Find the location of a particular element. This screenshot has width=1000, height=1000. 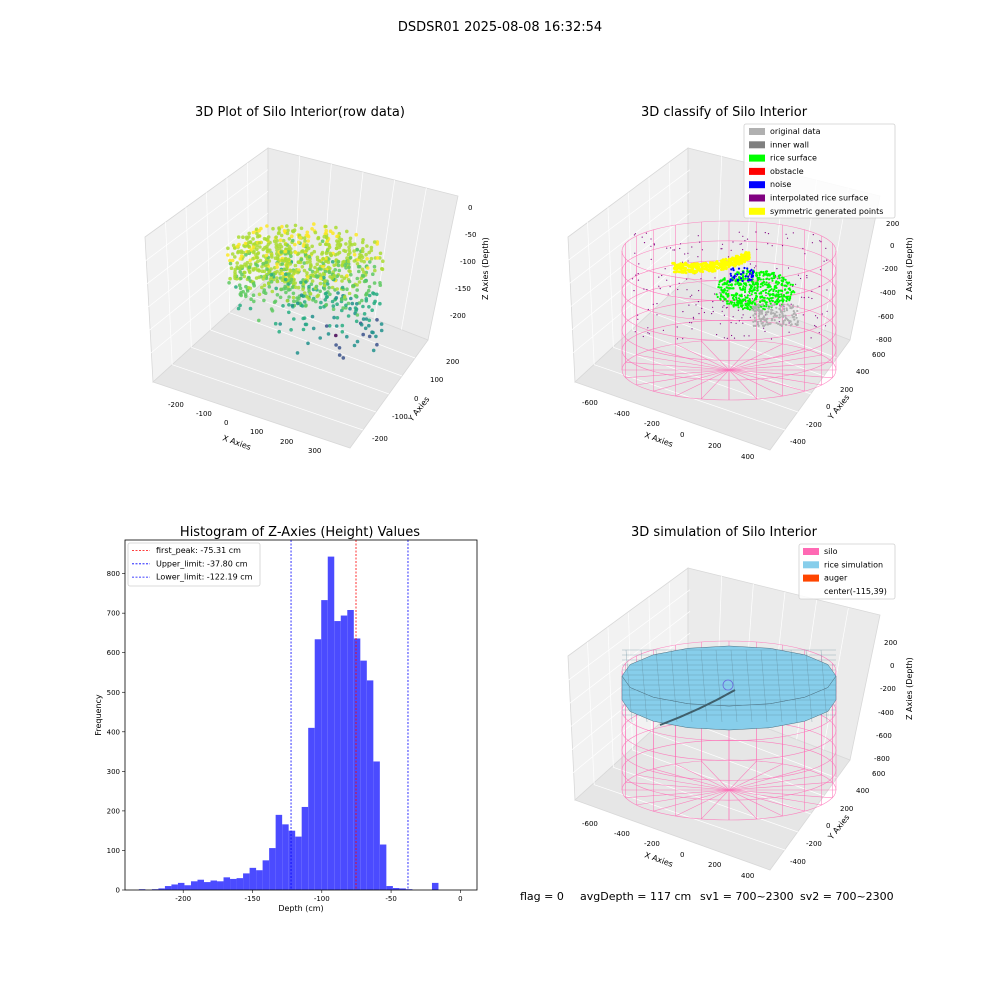

classify-z-tick: -400 is located at coordinates (888, 293).